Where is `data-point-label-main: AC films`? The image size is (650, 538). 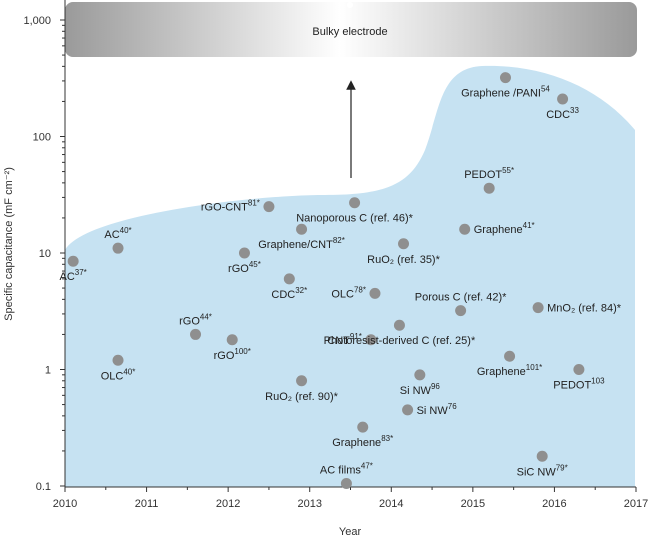 data-point-label-main: AC films is located at coordinates (340, 471).